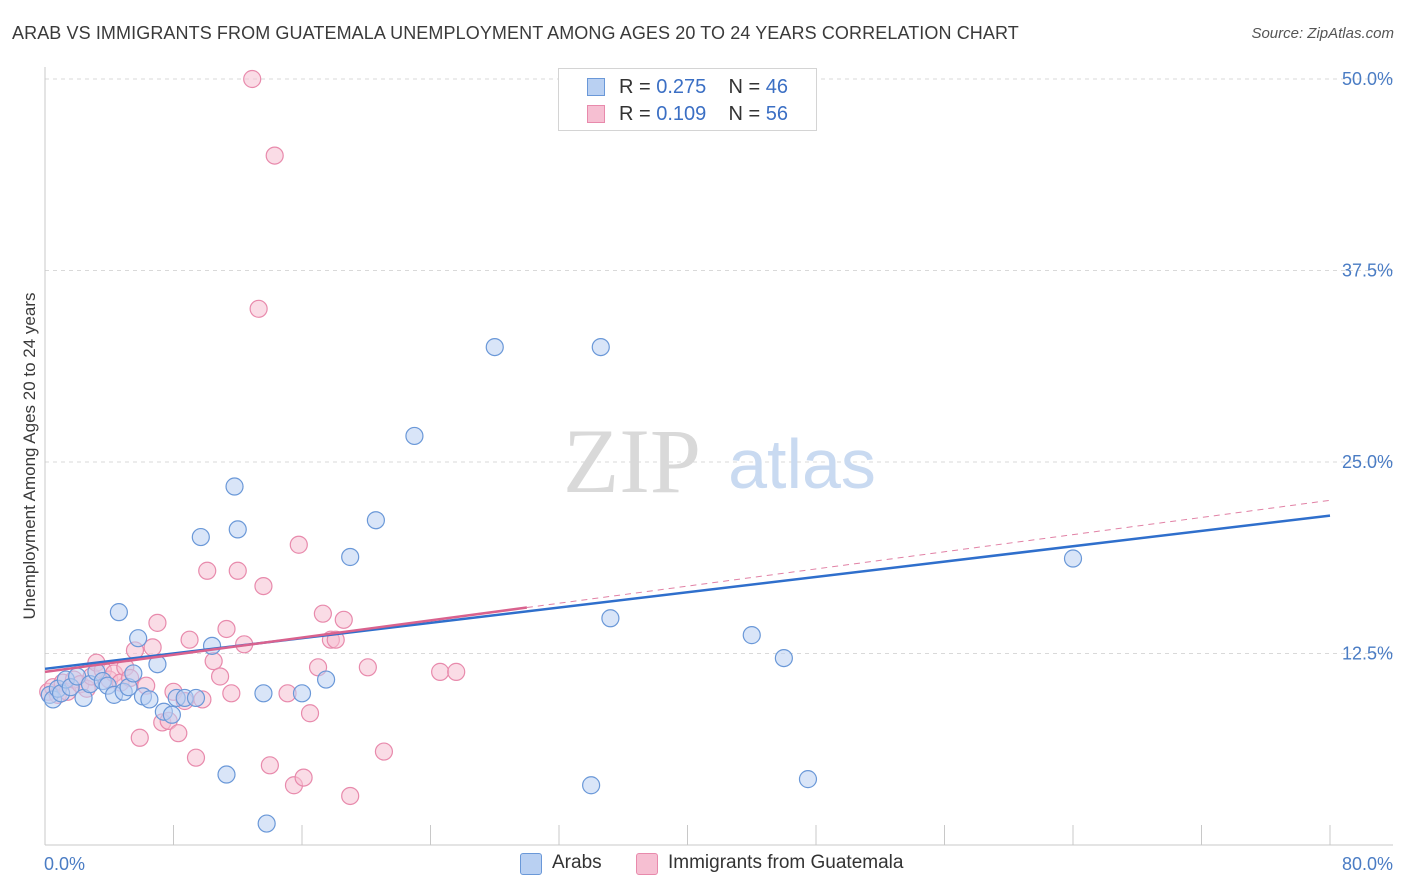 This screenshot has width=1406, height=892. What do you see at coordinates (635, 87) in the screenshot?
I see `legend-arabs-r-label: R =` at bounding box center [635, 87].